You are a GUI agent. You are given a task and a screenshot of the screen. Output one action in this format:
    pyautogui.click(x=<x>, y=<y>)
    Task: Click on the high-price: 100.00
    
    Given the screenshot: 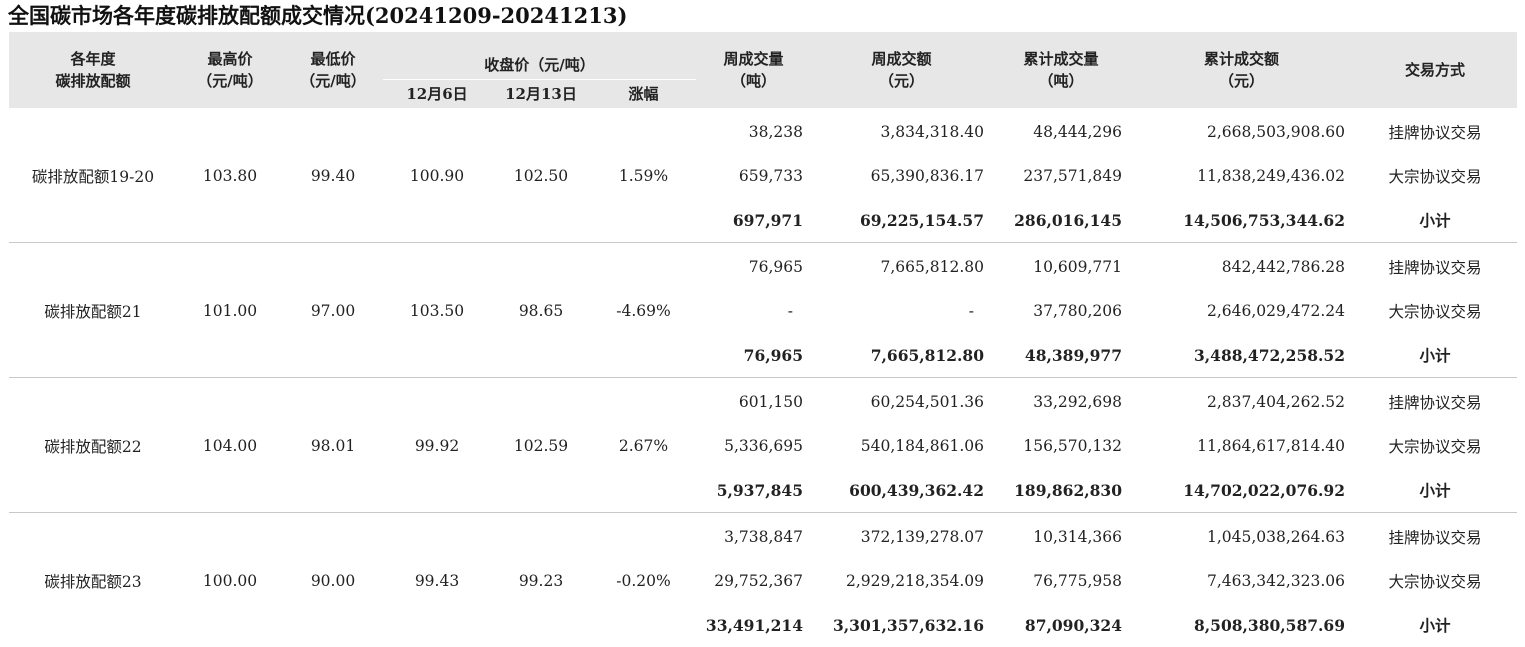 What is the action you would take?
    pyautogui.click(x=230, y=580)
    